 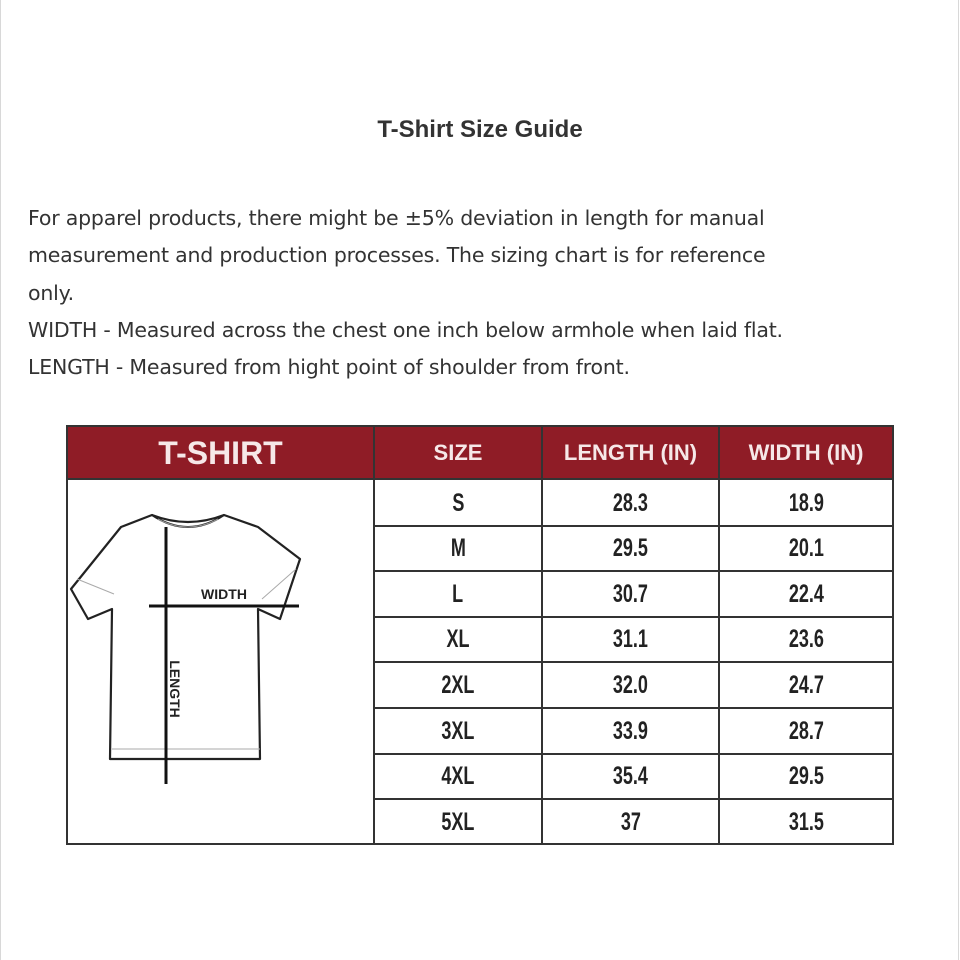 I want to click on cell-width-value: 20.1, so click(x=806, y=548).